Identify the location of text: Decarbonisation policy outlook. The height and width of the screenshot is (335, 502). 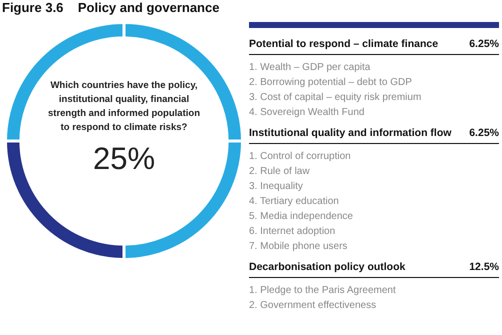
(327, 267).